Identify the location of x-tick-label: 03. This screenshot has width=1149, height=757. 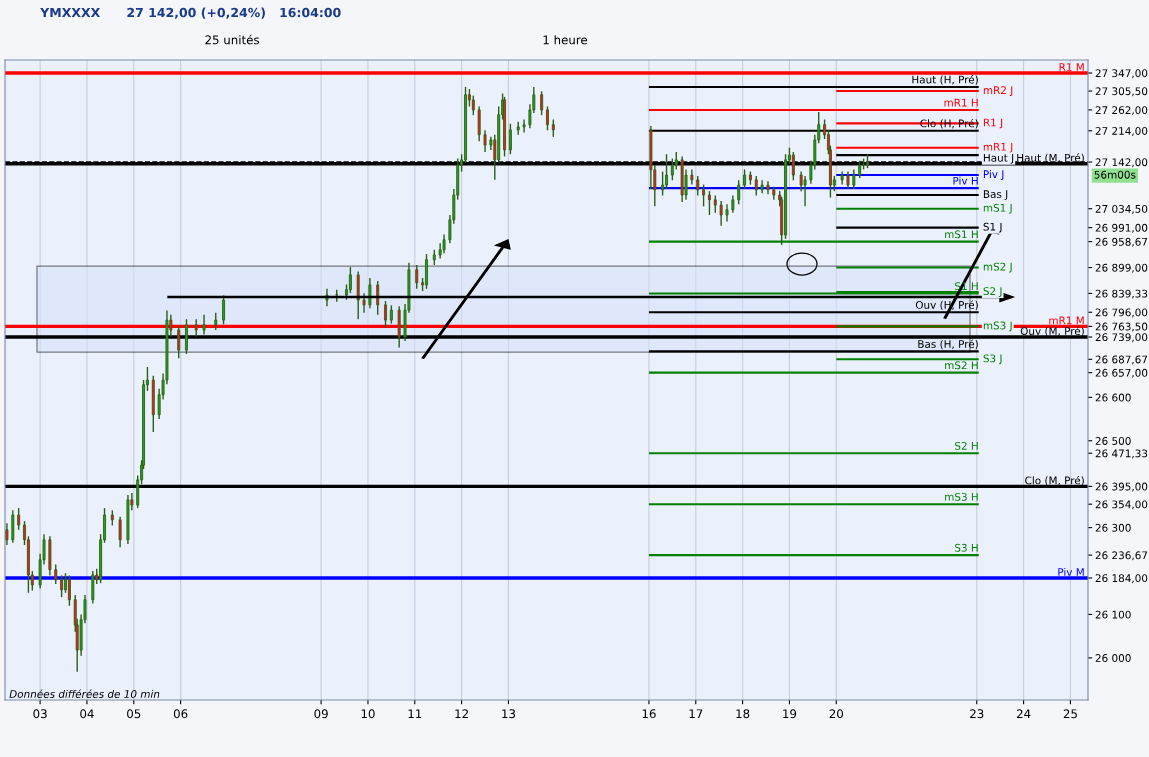
(40, 714).